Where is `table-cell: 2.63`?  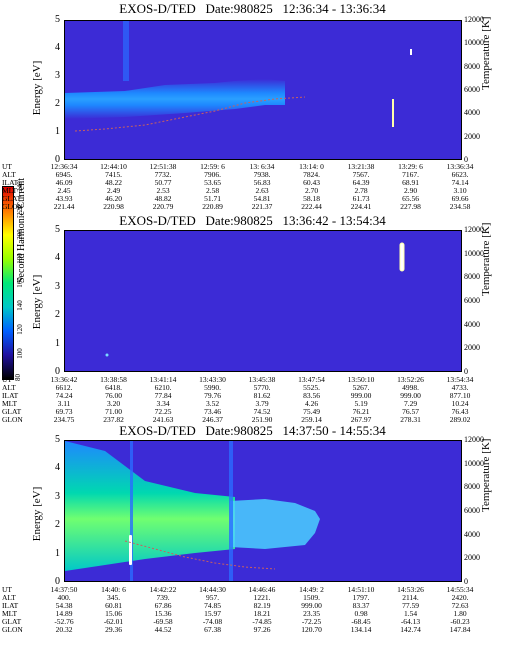 table-cell: 2.63 is located at coordinates (262, 190).